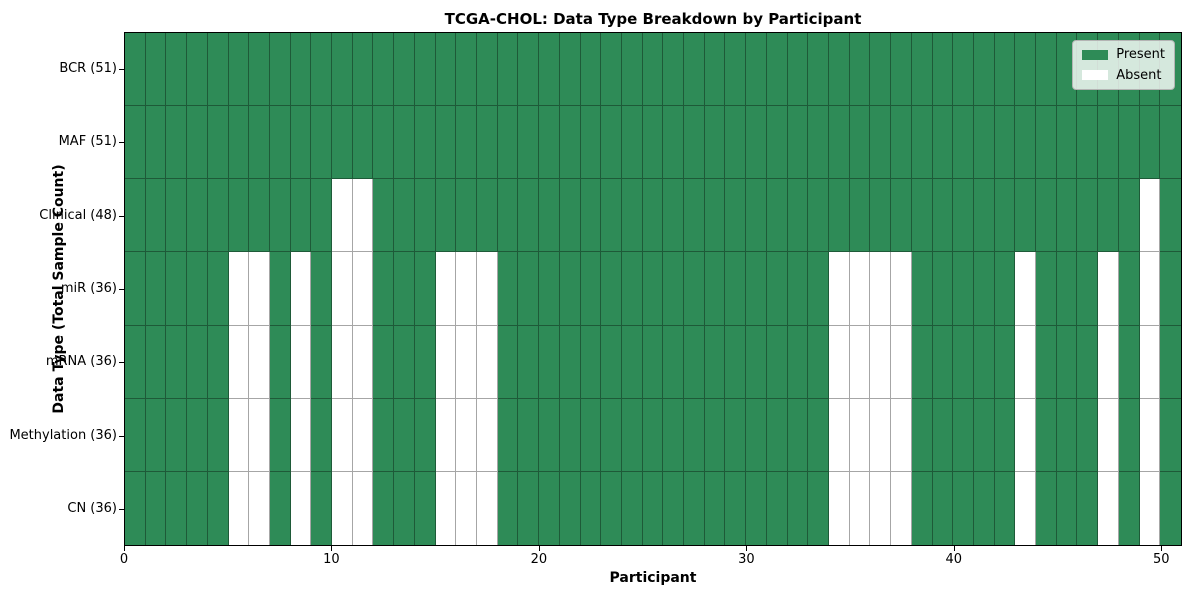 The image size is (1200, 600). What do you see at coordinates (88, 68) in the screenshot?
I see `y-tick-label: BCR (51)` at bounding box center [88, 68].